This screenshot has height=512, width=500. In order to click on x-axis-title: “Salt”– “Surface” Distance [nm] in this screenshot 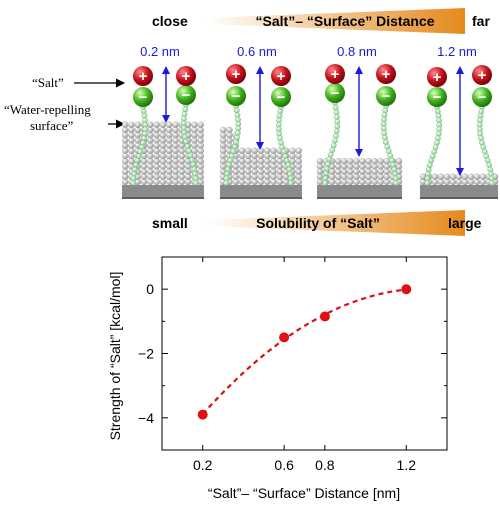, I will do `click(304, 493)`.